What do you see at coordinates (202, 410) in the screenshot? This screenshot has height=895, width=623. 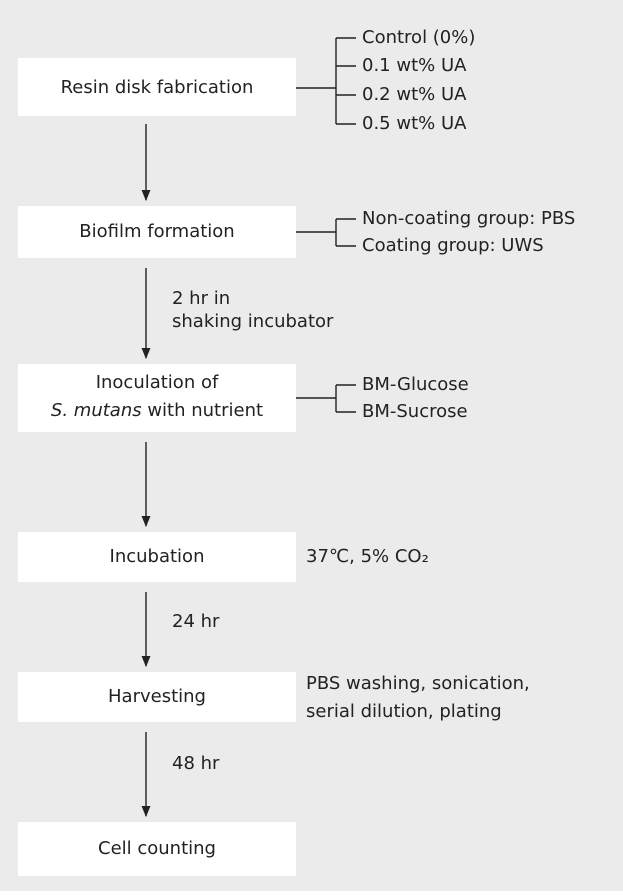 I see `step-label-part: with nutrient` at bounding box center [202, 410].